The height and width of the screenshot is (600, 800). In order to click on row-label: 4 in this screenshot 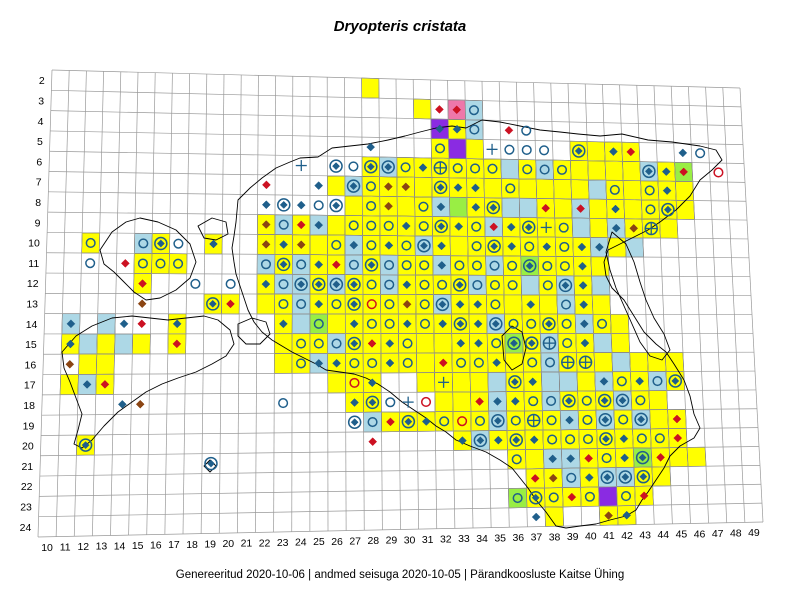, I will do `click(41, 122)`.